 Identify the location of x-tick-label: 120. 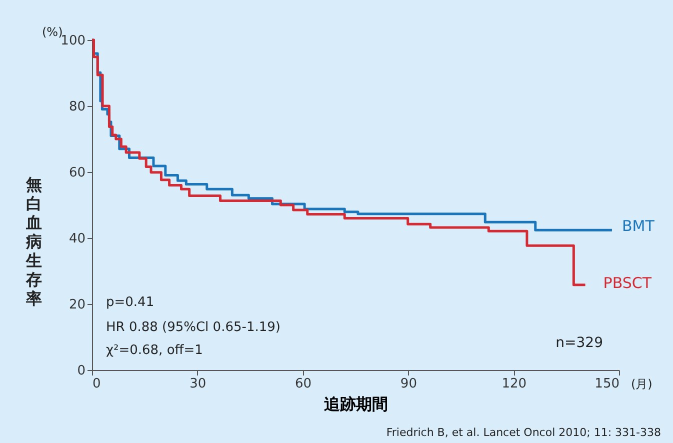
(514, 384).